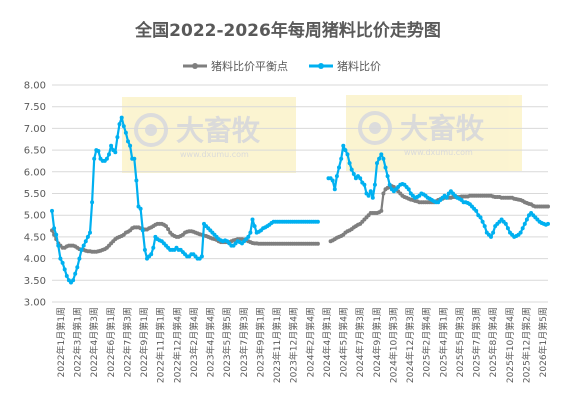  Describe the element at coordinates (78, 342) in the screenshot. I see `x-tick-label: 2022年3月第1周` at that location.